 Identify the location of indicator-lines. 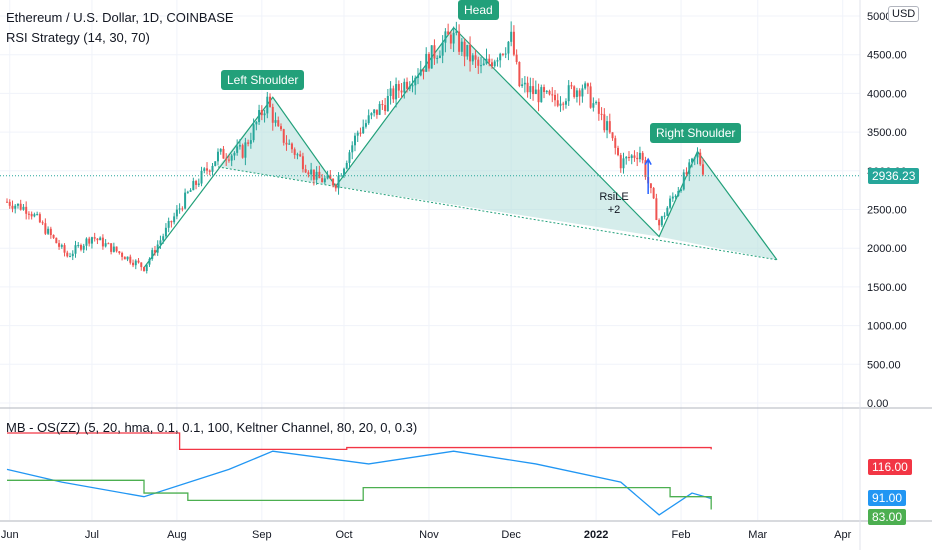
(359, 474).